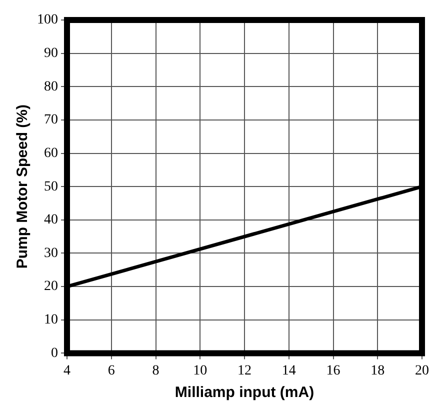 Image resolution: width=448 pixels, height=412 pixels. Describe the element at coordinates (422, 370) in the screenshot. I see `x-tick-label: 20` at that location.